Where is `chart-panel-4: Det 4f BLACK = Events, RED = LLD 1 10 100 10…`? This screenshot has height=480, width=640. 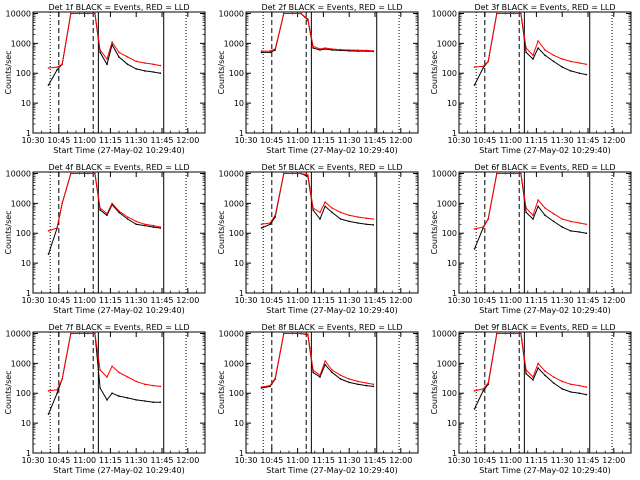 chart-panel-4: Det 4f BLACK = Events, RED = LLD 1 10 100 10… is located at coordinates (105, 239).